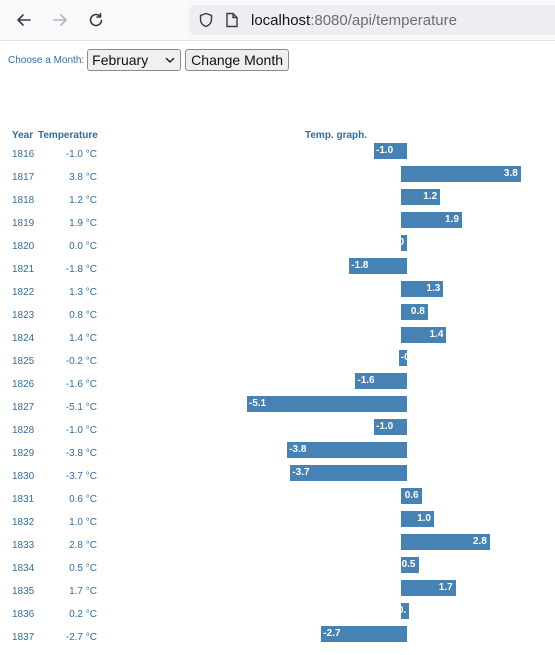 The image size is (555, 655). I want to click on reload-icon, so click(96, 19).